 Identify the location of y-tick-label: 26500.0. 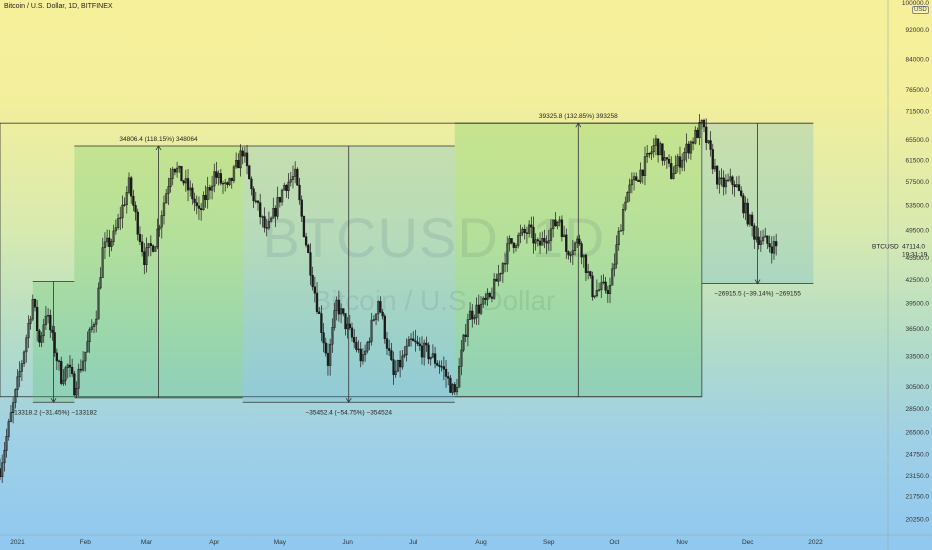
(918, 433).